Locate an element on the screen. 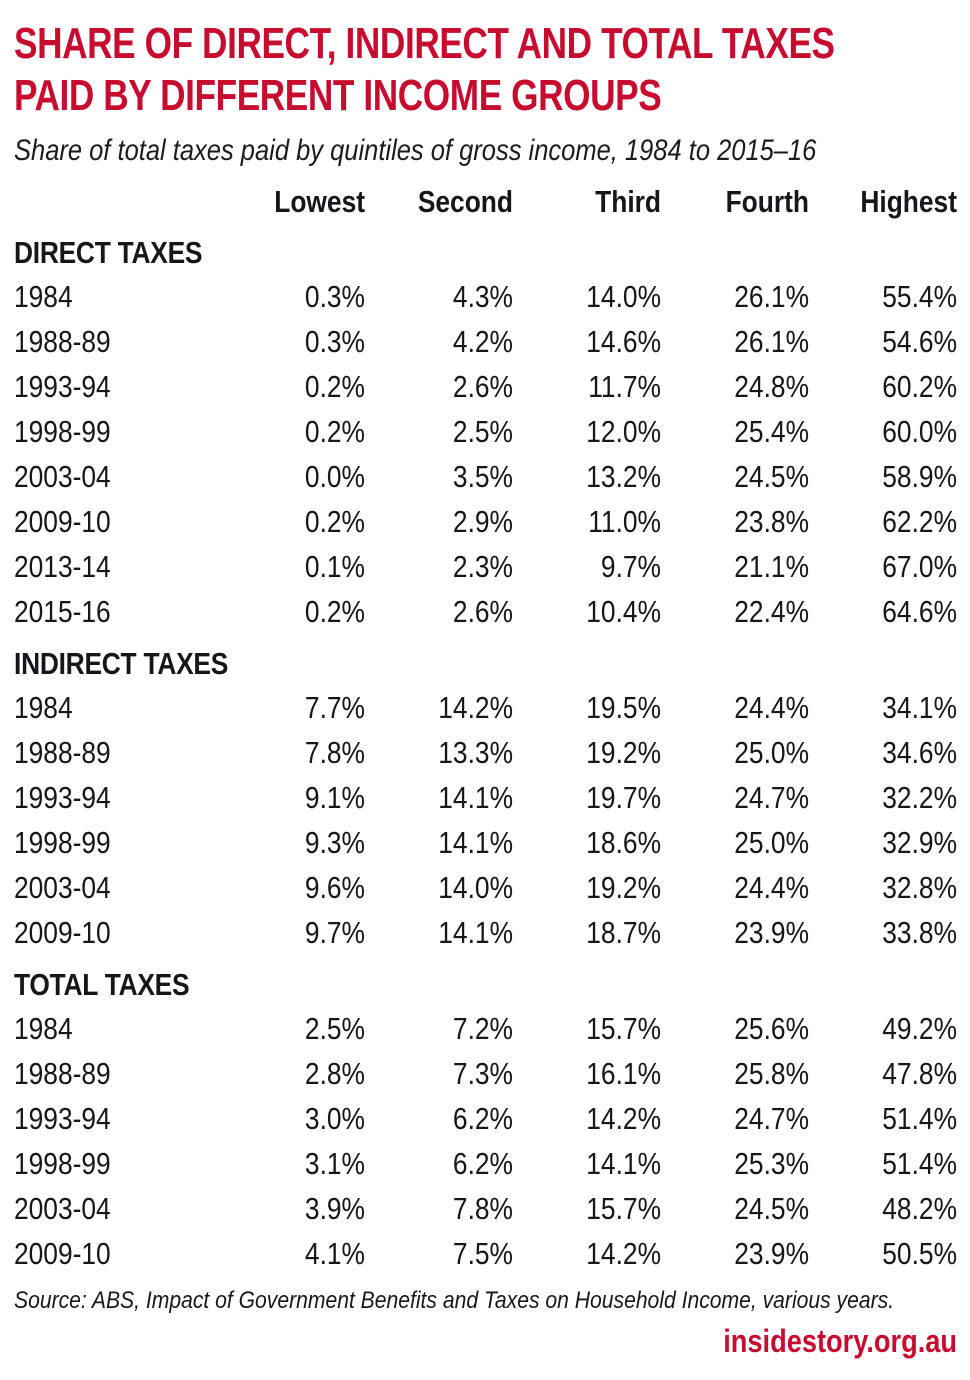 This screenshot has width=970, height=1380. value-cell: 32.2% is located at coordinates (919, 797).